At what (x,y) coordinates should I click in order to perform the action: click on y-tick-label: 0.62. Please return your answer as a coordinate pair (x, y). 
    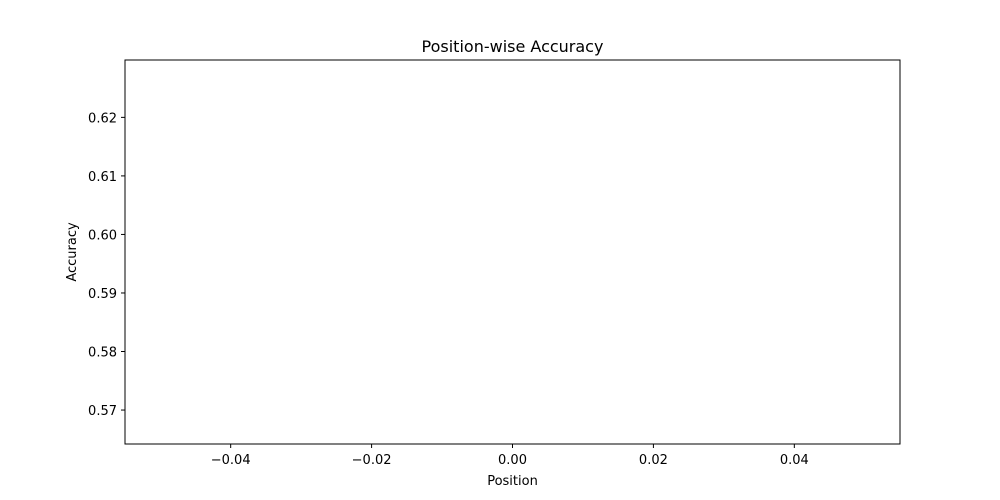
    Looking at the image, I should click on (102, 118).